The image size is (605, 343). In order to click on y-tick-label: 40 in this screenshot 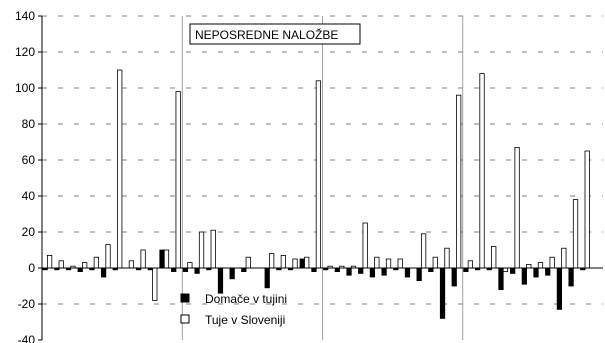, I will do `click(29, 196)`.